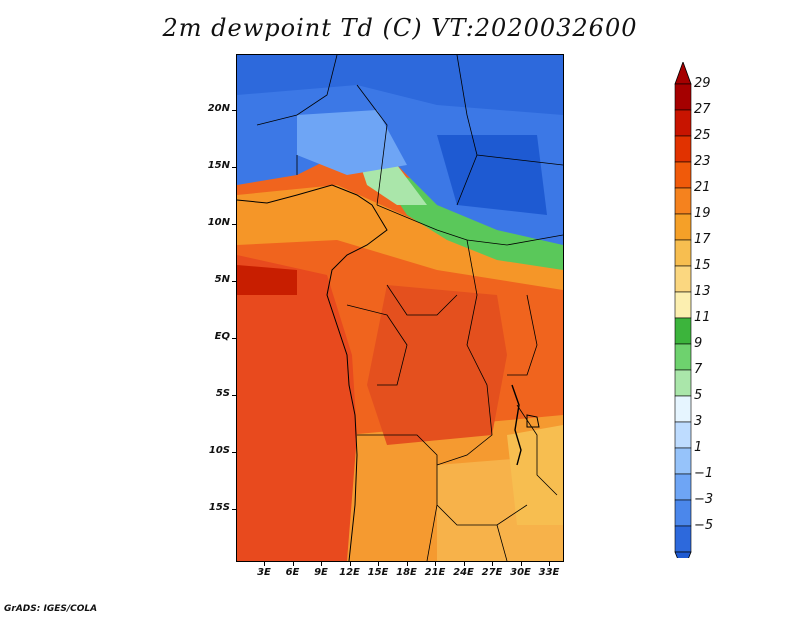  I want to click on eastern-sahara-patch, so click(492, 175).